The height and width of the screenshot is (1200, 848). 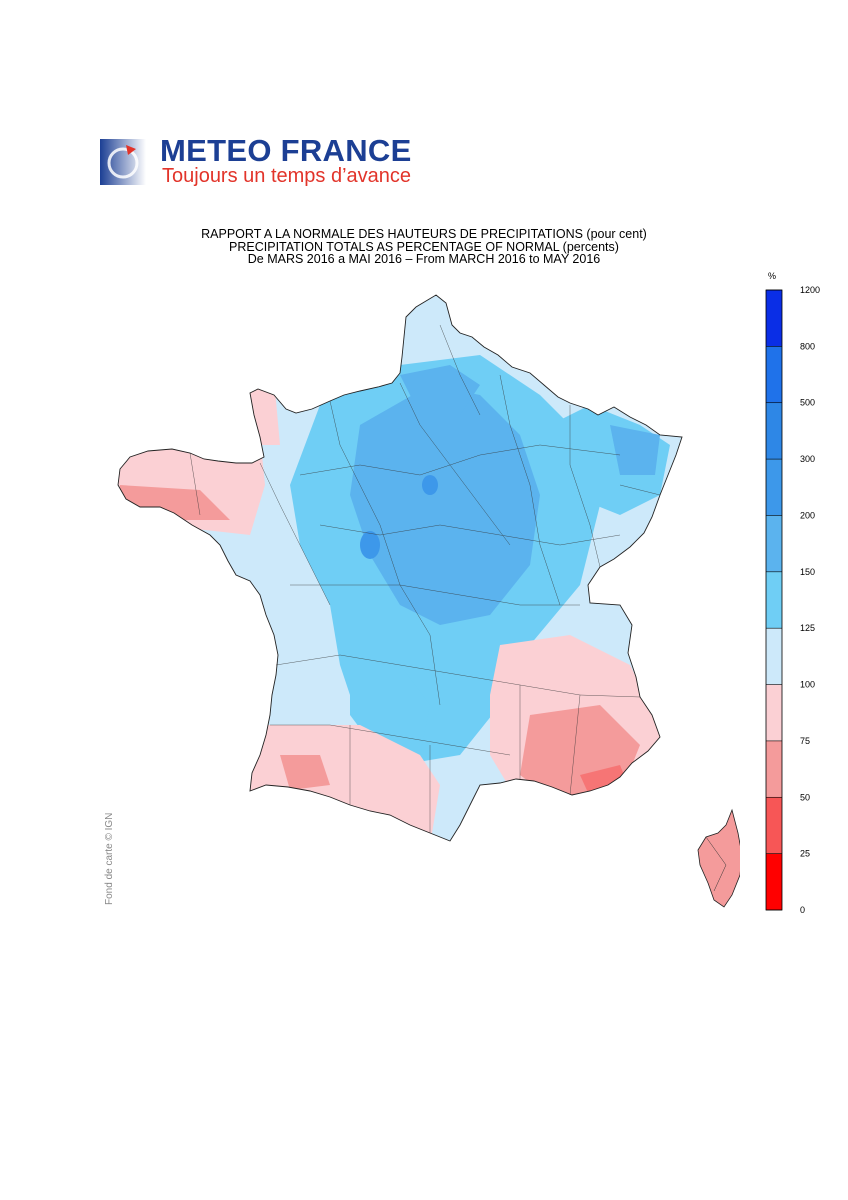 What do you see at coordinates (807, 515) in the screenshot?
I see `legend-tick-label-200: 200` at bounding box center [807, 515].